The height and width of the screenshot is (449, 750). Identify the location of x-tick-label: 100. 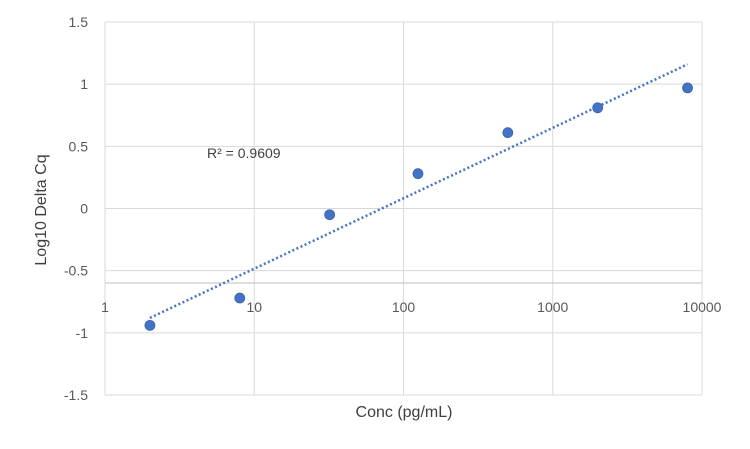
(404, 307).